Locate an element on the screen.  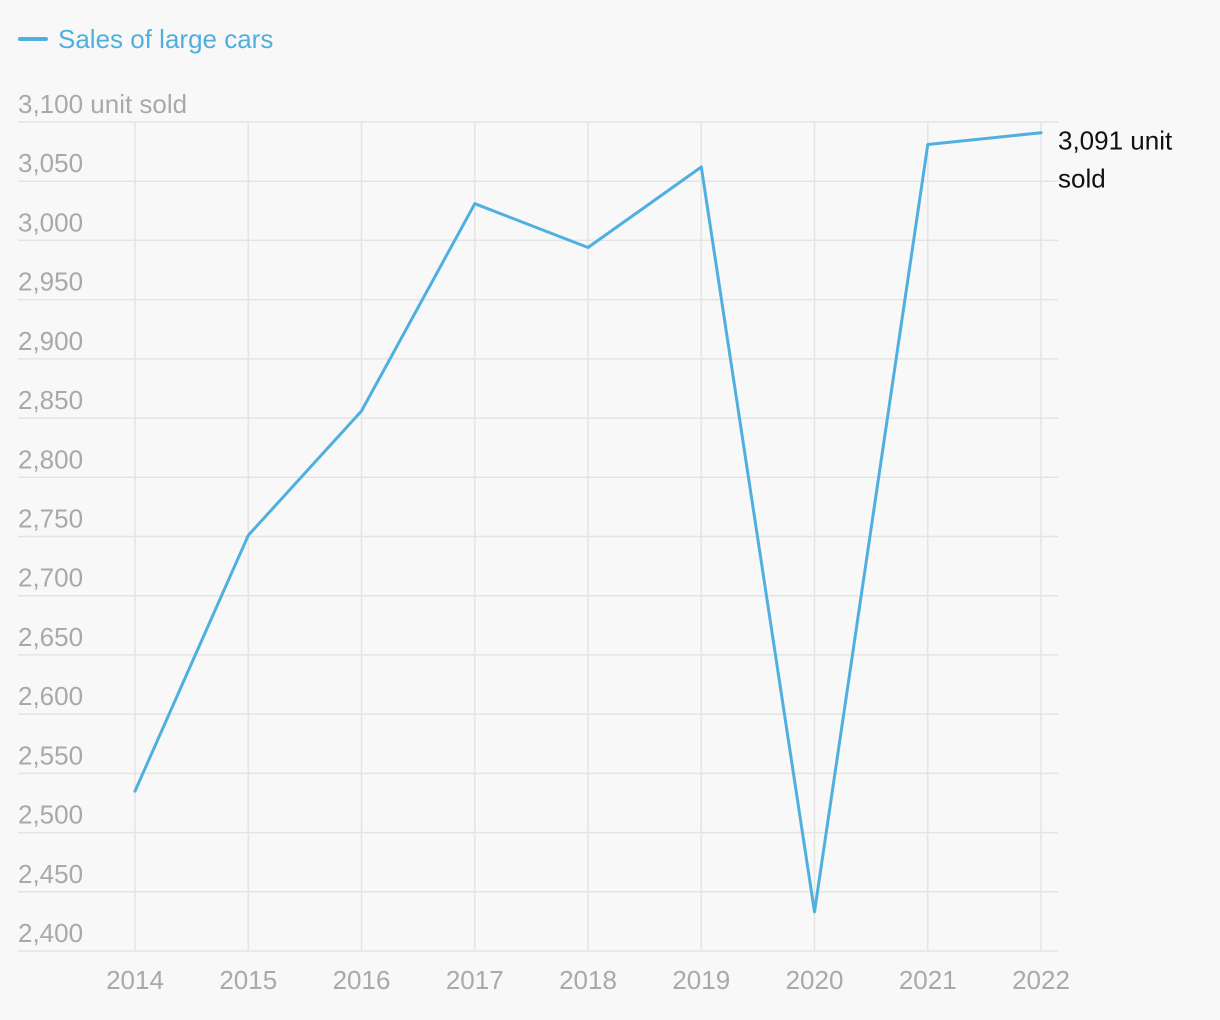
legend-swatch is located at coordinates (33, 39).